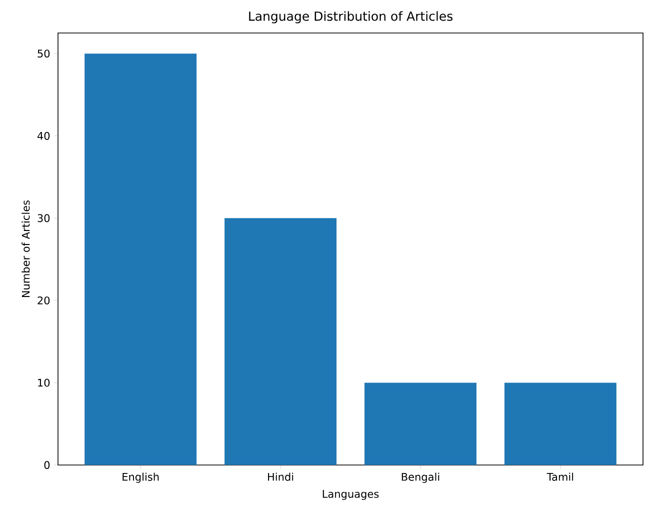 This screenshot has width=649, height=515. I want to click on x-tick-label: English, so click(140, 477).